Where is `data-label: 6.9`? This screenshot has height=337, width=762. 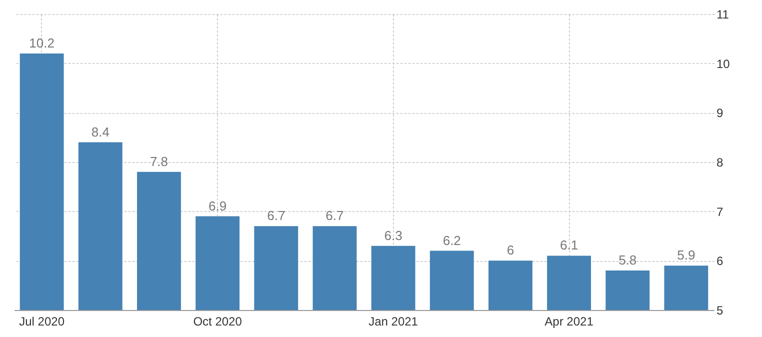
data-label: 6.9 is located at coordinates (217, 206).